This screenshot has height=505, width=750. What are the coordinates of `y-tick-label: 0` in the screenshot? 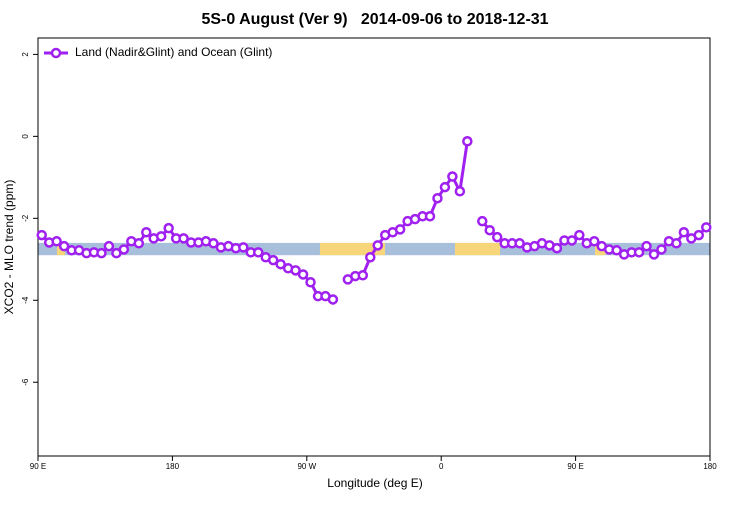 It's located at (25, 136).